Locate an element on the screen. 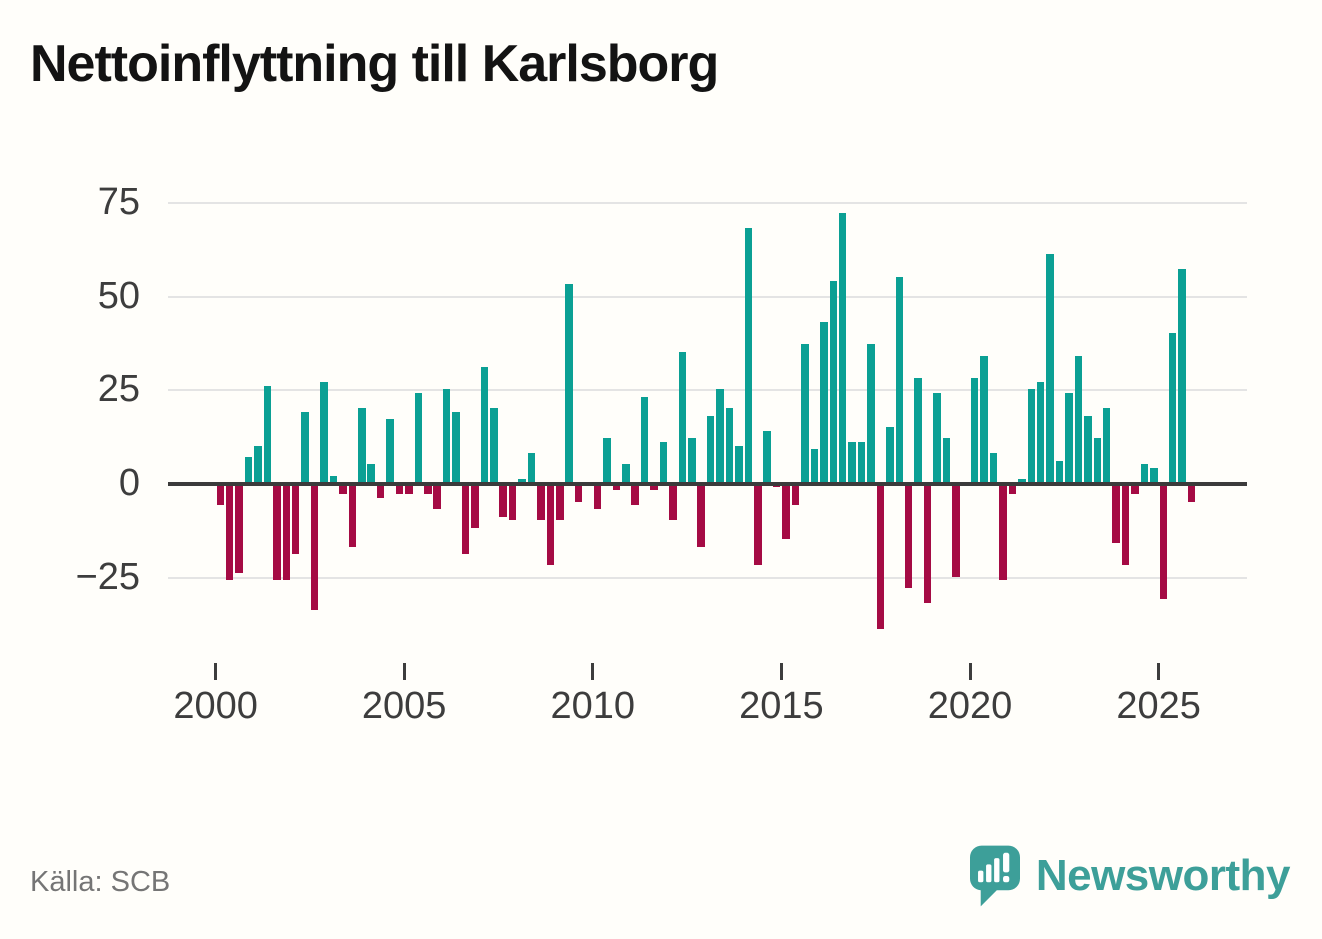 The height and width of the screenshot is (939, 1322). logo-bar-large is located at coordinates (996, 870).